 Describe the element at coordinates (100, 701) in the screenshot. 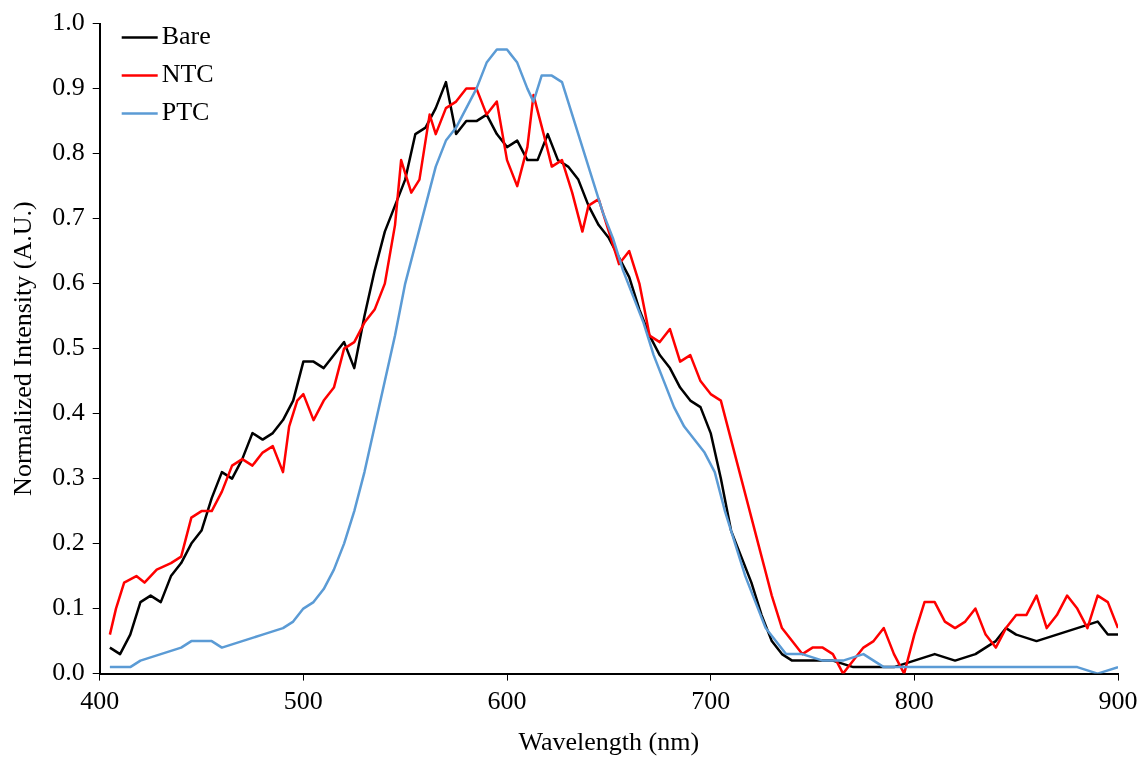

I see `x-tick-label: 400` at that location.